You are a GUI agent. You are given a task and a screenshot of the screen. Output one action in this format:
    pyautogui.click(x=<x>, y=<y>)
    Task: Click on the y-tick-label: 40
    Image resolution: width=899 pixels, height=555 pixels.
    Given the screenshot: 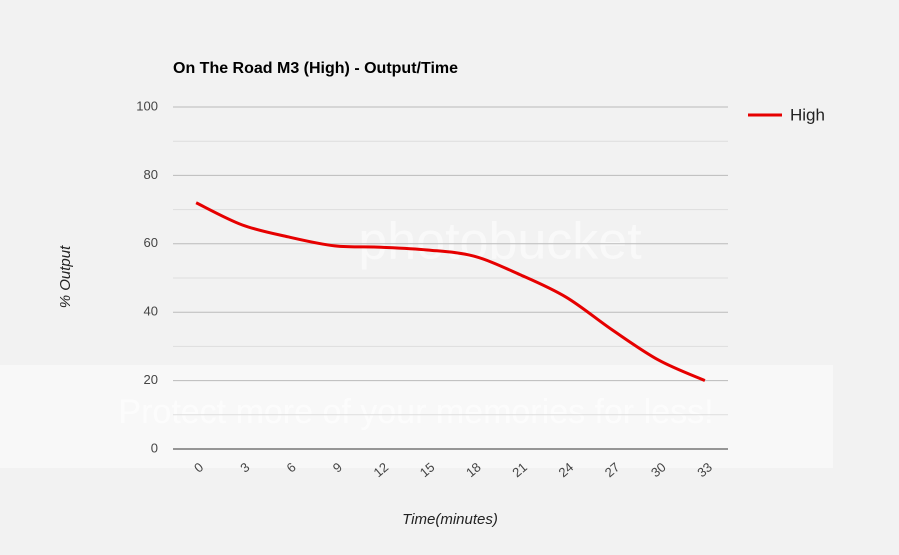 What is the action you would take?
    pyautogui.click(x=151, y=311)
    